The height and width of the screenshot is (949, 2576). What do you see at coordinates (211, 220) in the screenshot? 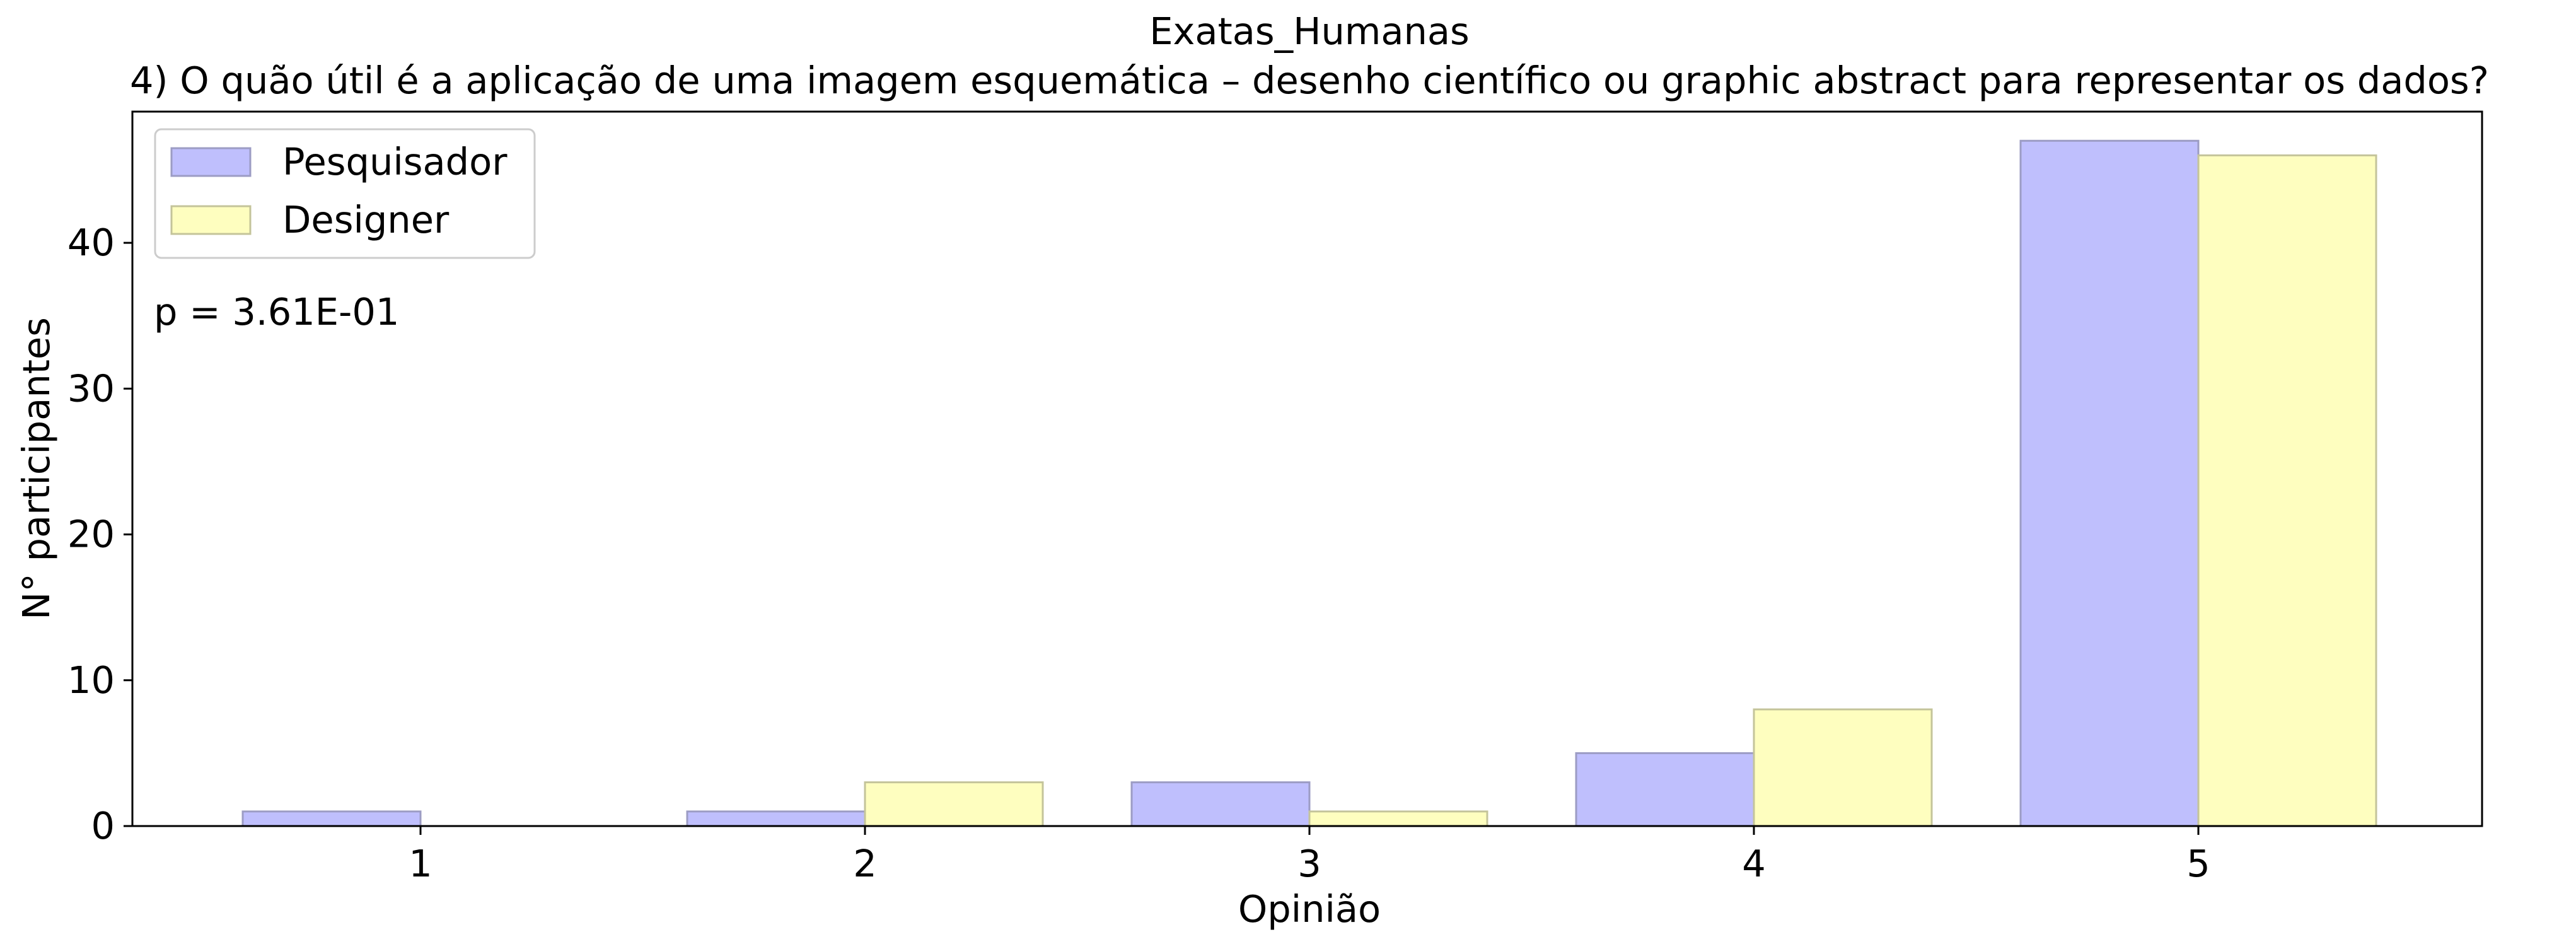
I see `legend-swatch-designer` at bounding box center [211, 220].